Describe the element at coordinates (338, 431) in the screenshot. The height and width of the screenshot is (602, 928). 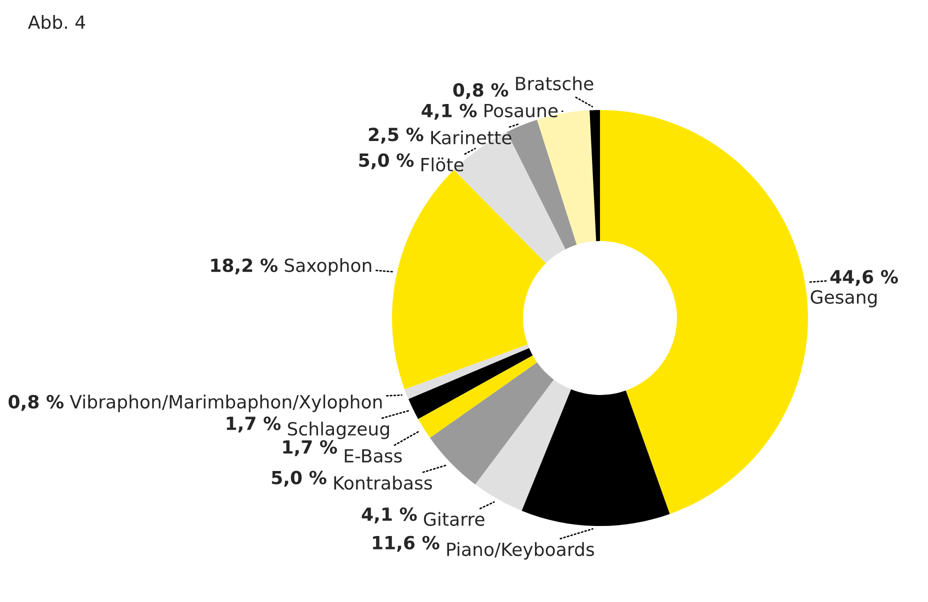
I see `slice-label: Schlagzeug` at that location.